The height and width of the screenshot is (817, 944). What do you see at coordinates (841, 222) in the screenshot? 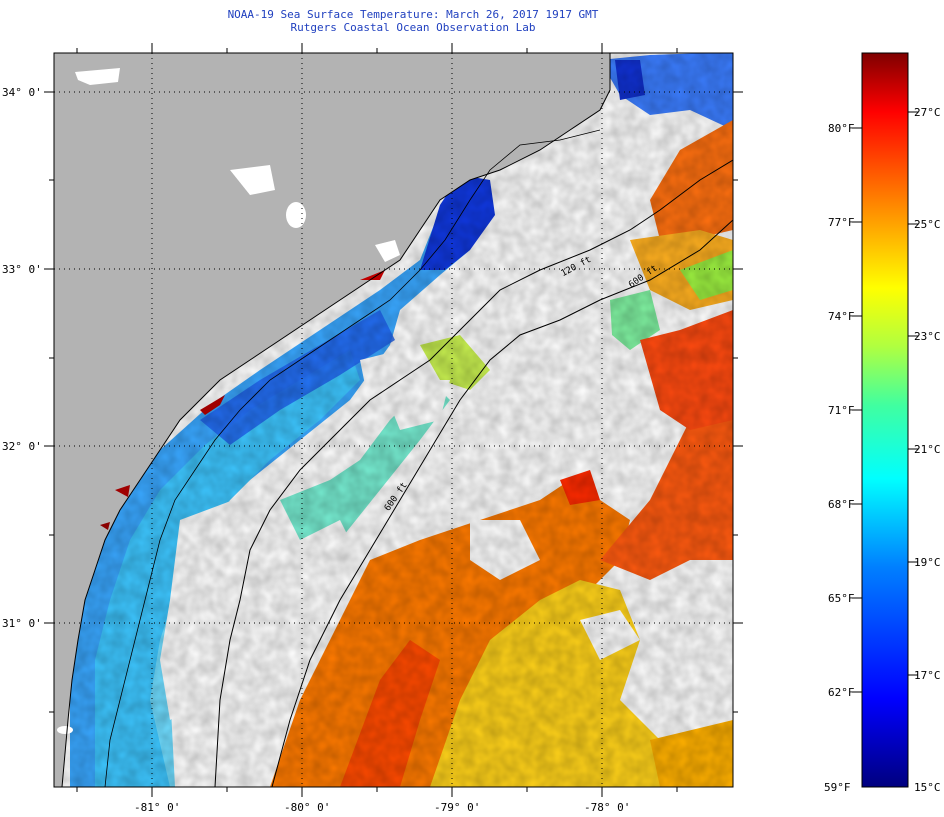
I see `colorbar-f-77: 77°F` at bounding box center [841, 222].